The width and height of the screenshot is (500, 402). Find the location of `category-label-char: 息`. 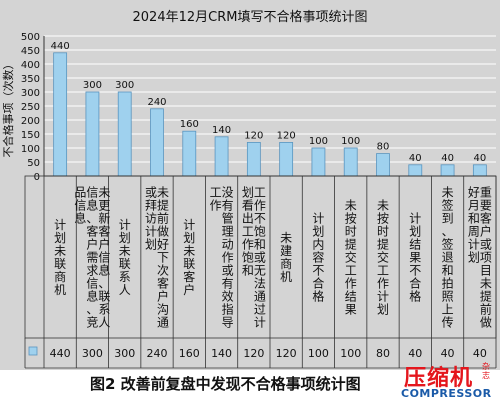

category-label-char: 息 is located at coordinates (104, 270).